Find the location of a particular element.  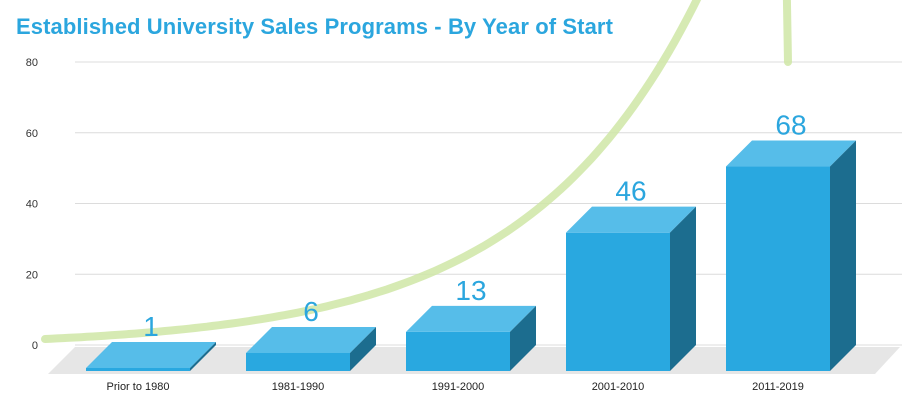

y-tick-label: 40 is located at coordinates (32, 205).